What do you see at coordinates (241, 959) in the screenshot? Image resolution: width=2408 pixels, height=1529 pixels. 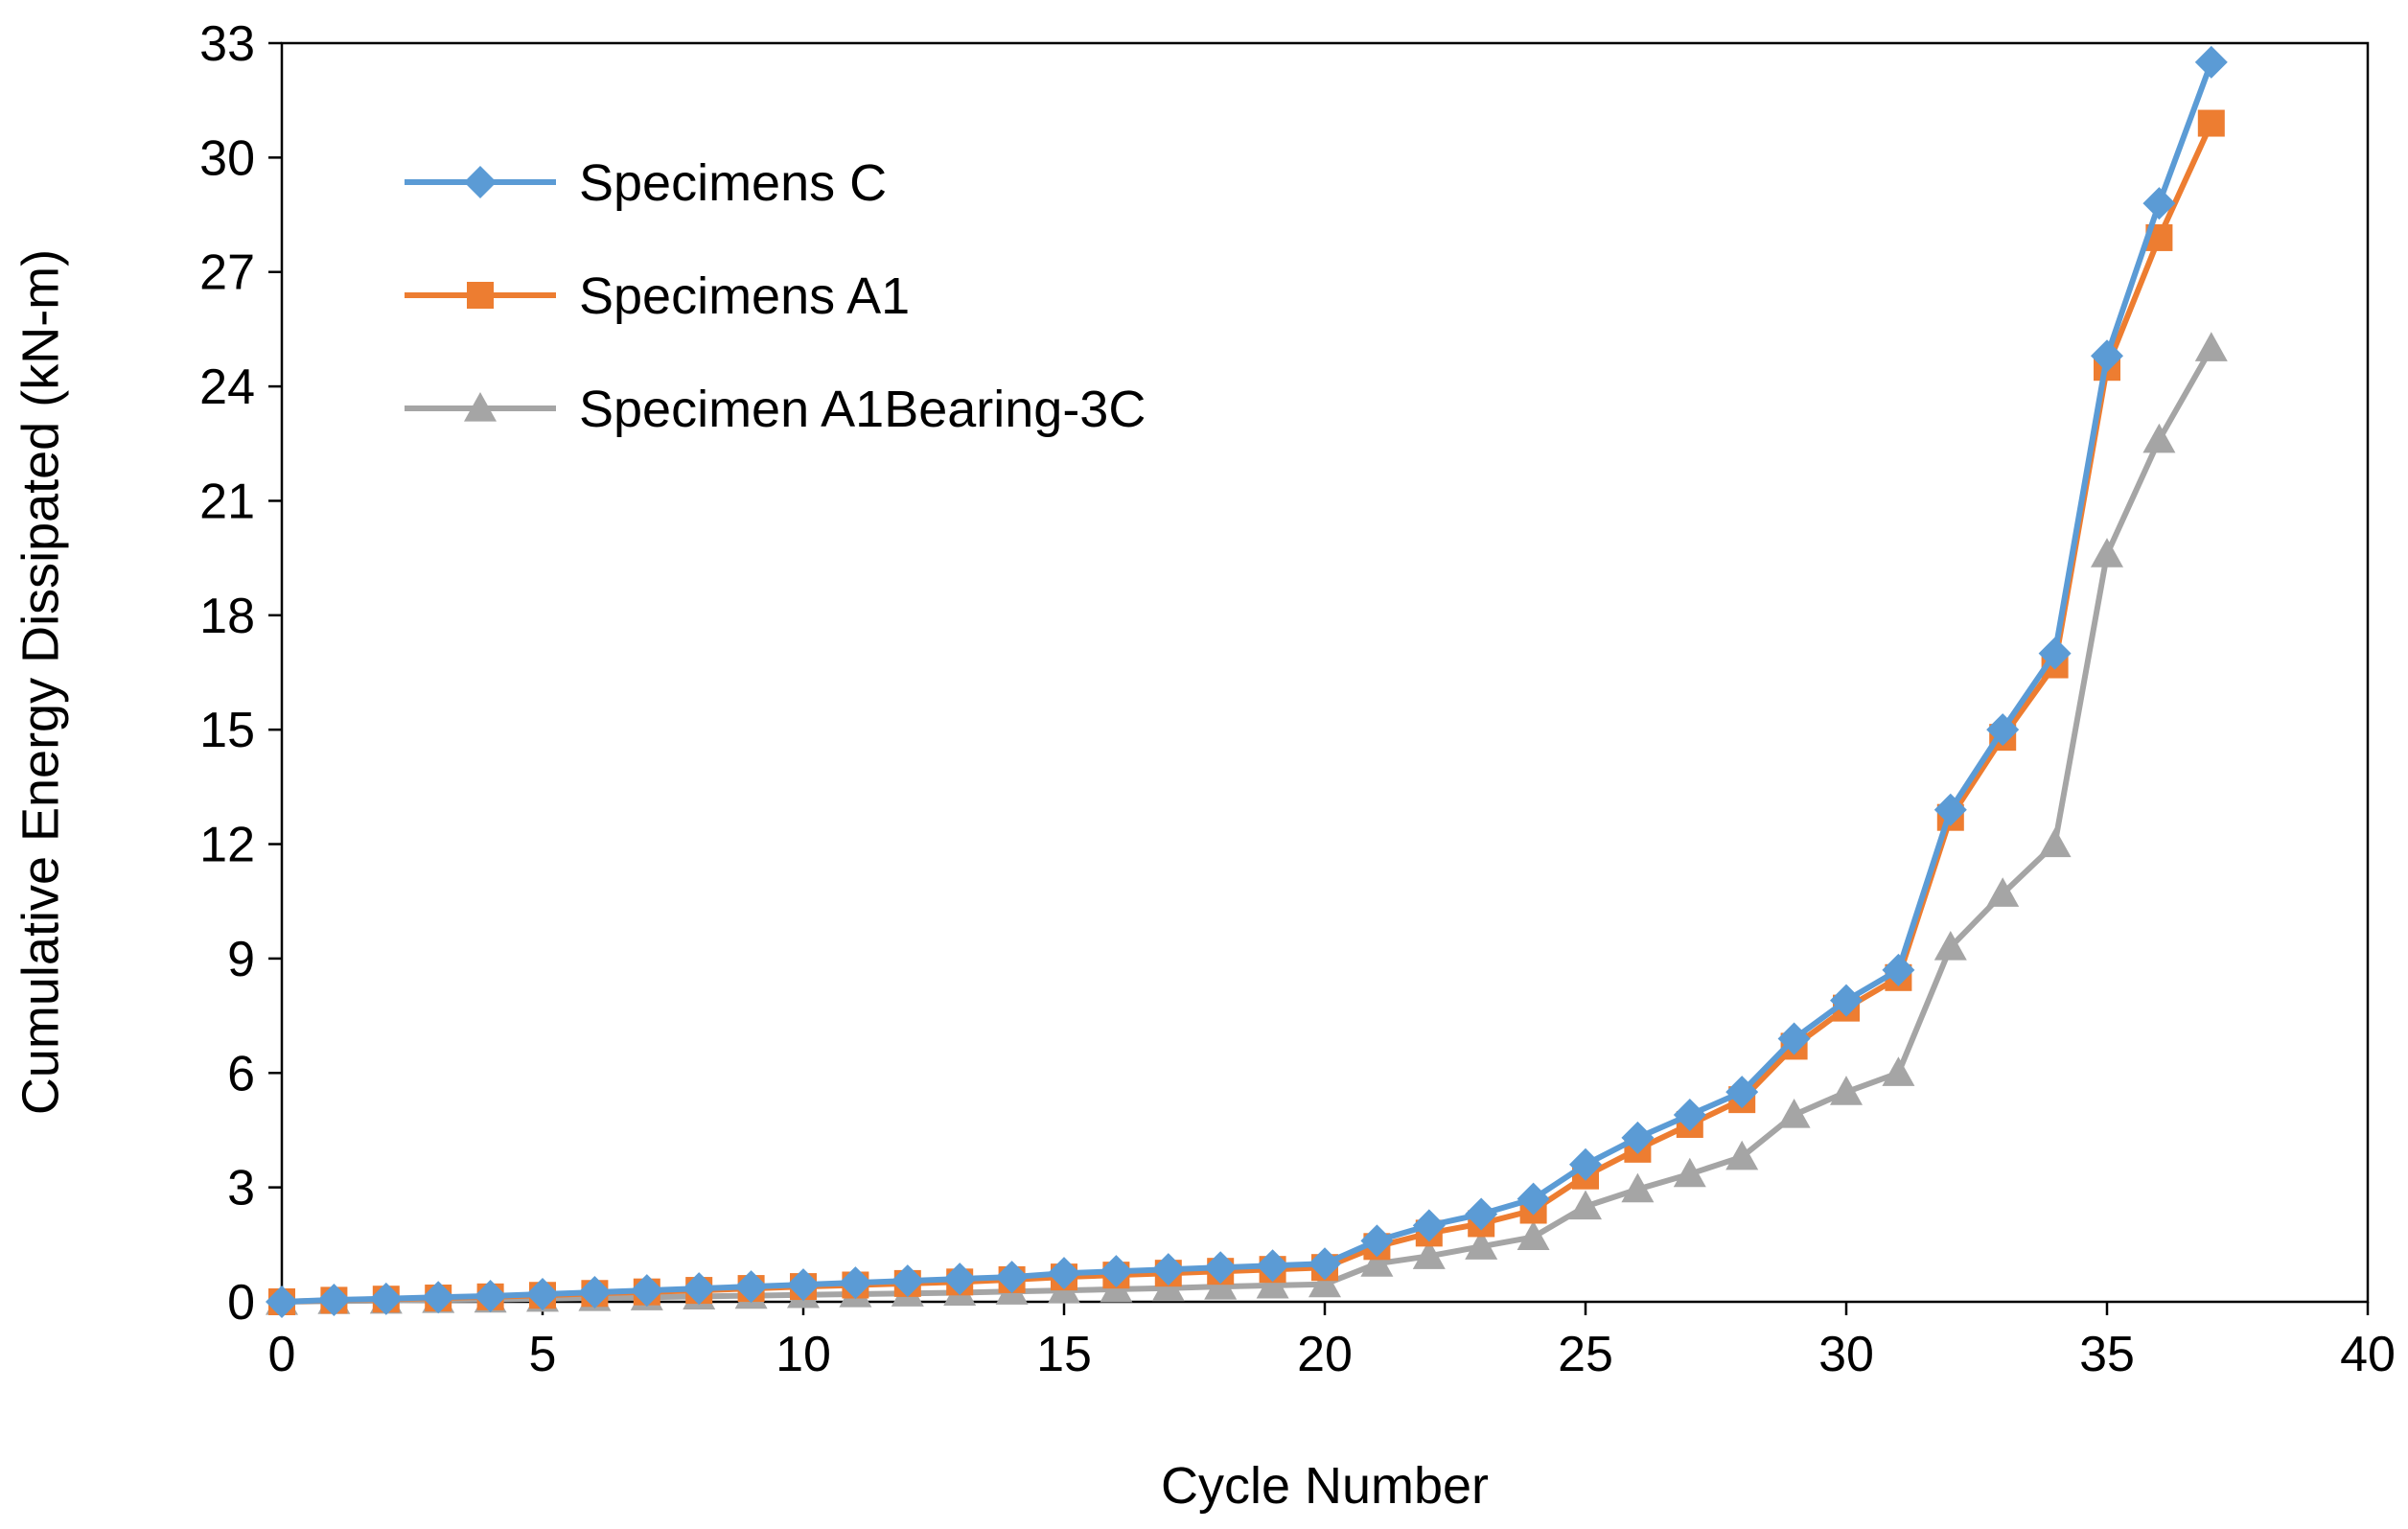 I see `y-tick-label: 9` at bounding box center [241, 959].